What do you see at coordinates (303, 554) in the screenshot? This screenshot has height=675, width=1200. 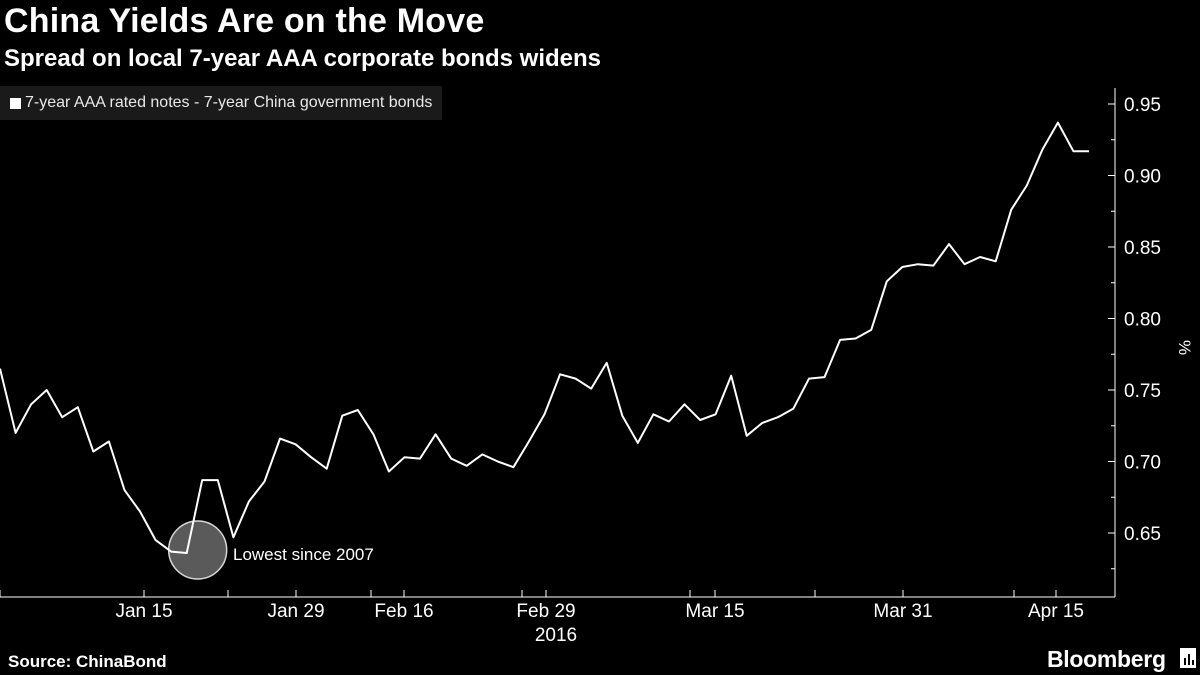 I see `annotation-label: Lowest since 2007` at bounding box center [303, 554].